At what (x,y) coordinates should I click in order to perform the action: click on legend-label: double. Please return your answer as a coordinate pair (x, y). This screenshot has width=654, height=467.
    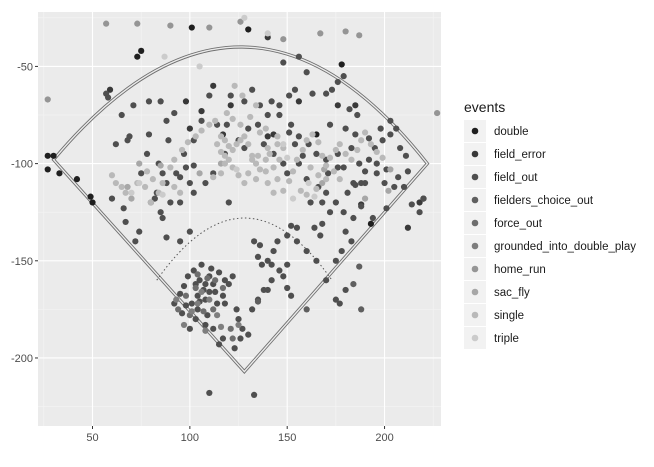
    Looking at the image, I should click on (511, 132).